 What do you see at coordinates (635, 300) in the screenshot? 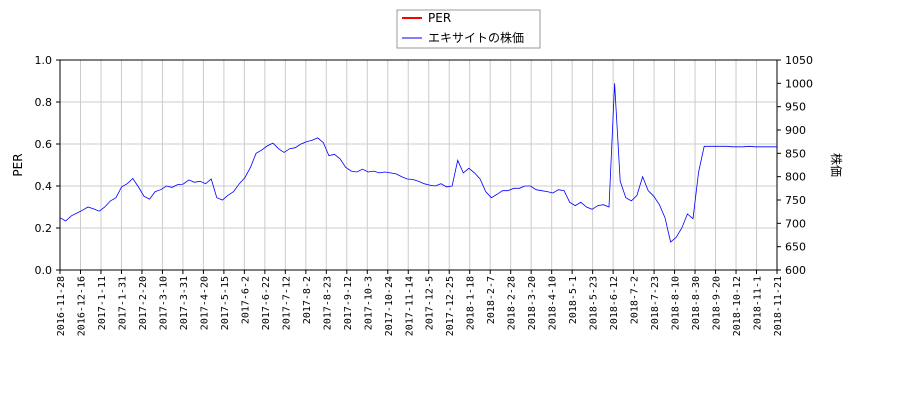
I see `x-tick-label: 2018-7-2` at bounding box center [635, 300].